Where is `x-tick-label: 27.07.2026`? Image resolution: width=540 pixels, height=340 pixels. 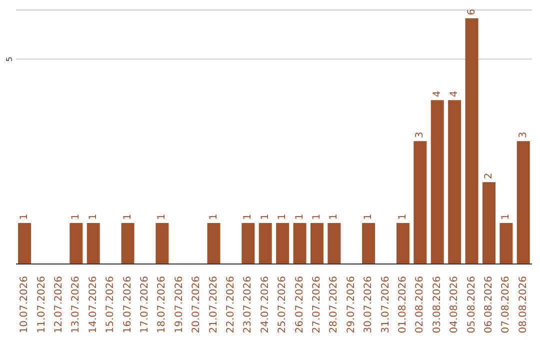
x-tick-label: 27.07.2026 is located at coordinates (317, 305).